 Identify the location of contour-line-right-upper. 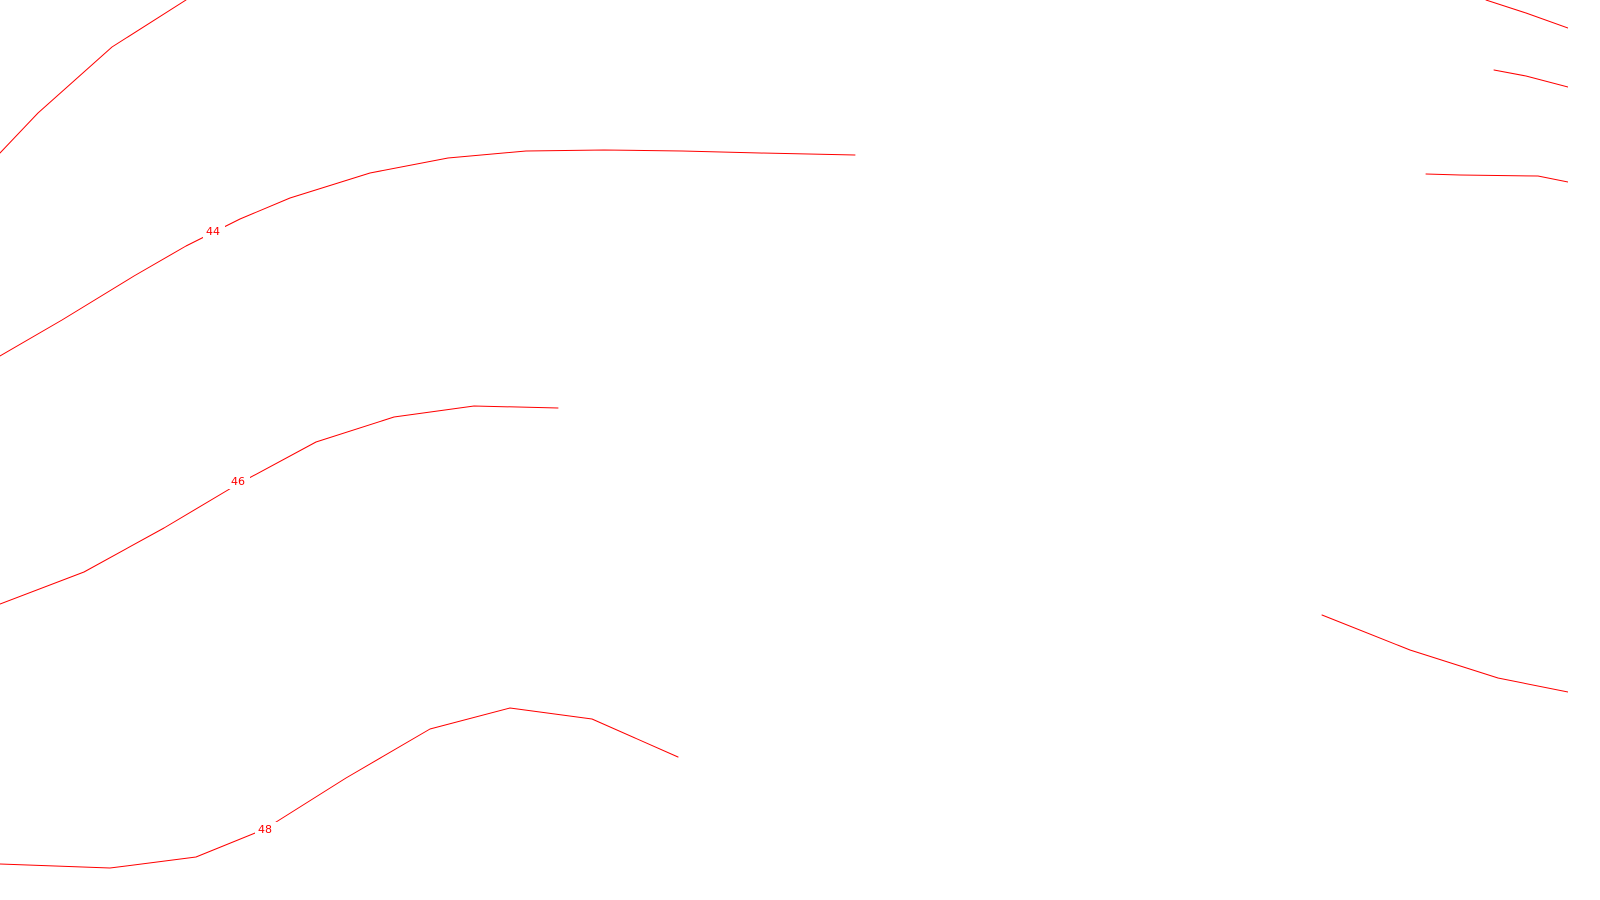
(1530, 78).